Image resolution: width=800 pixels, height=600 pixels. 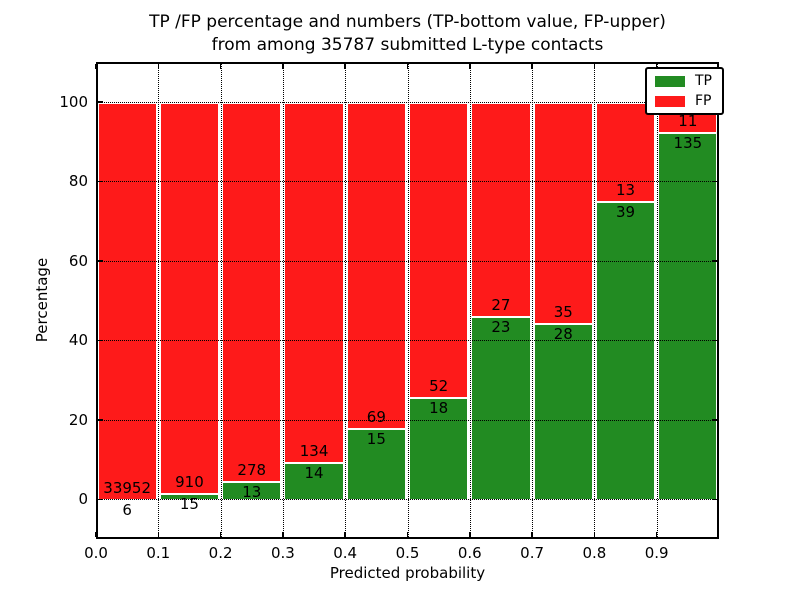 What do you see at coordinates (78, 181) in the screenshot?
I see `y-tick-label: 80` at bounding box center [78, 181].